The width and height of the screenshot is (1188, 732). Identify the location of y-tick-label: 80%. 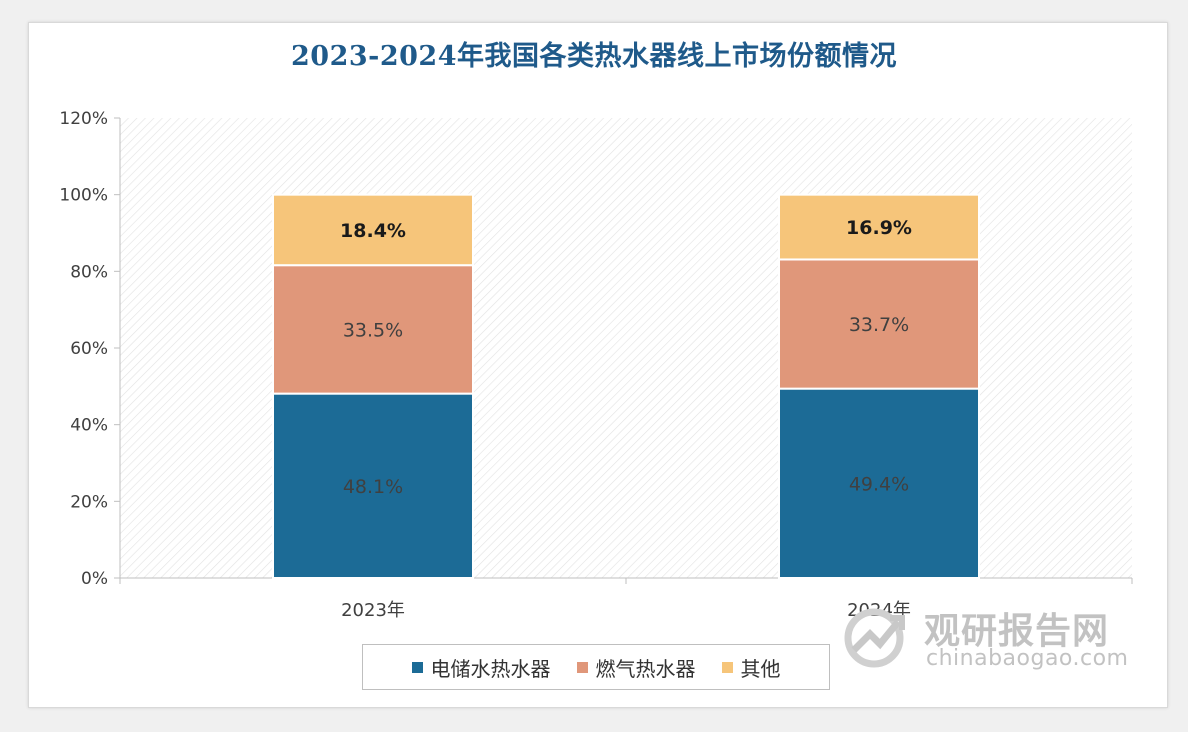
(89, 272).